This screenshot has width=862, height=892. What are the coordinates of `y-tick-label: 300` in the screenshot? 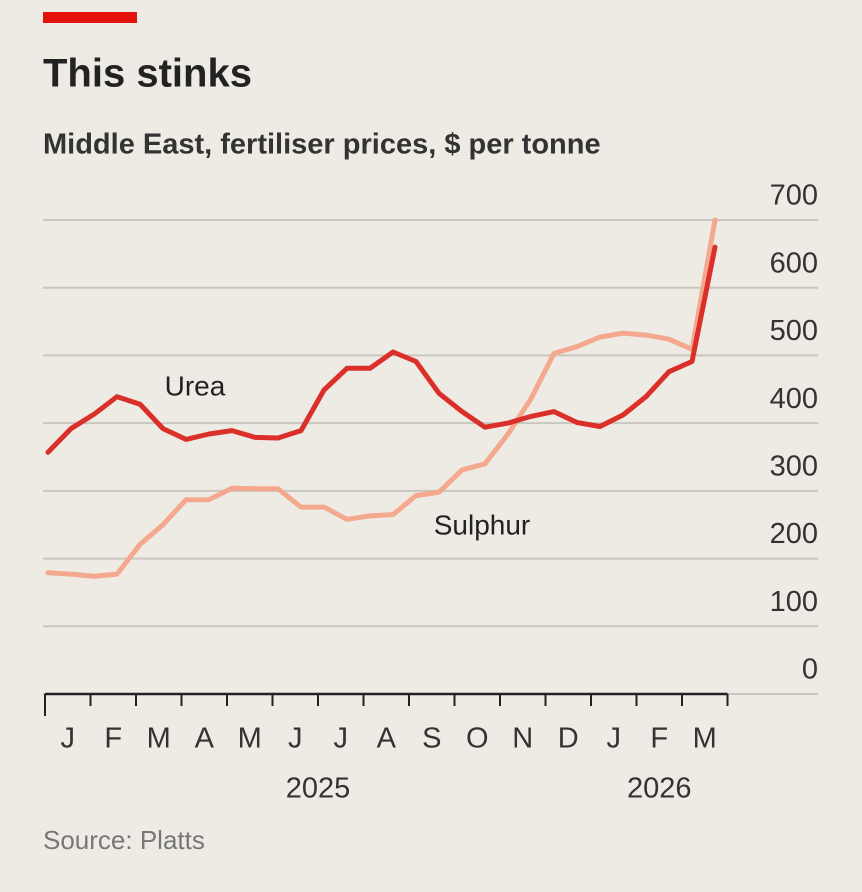 It's located at (794, 467).